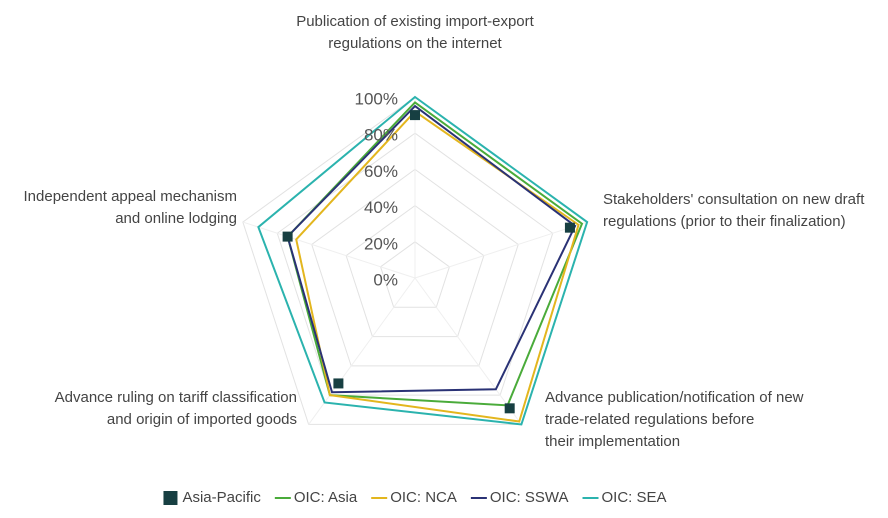 The width and height of the screenshot is (888, 518). Describe the element at coordinates (381, 171) in the screenshot. I see `tick-label: 60%` at that location.